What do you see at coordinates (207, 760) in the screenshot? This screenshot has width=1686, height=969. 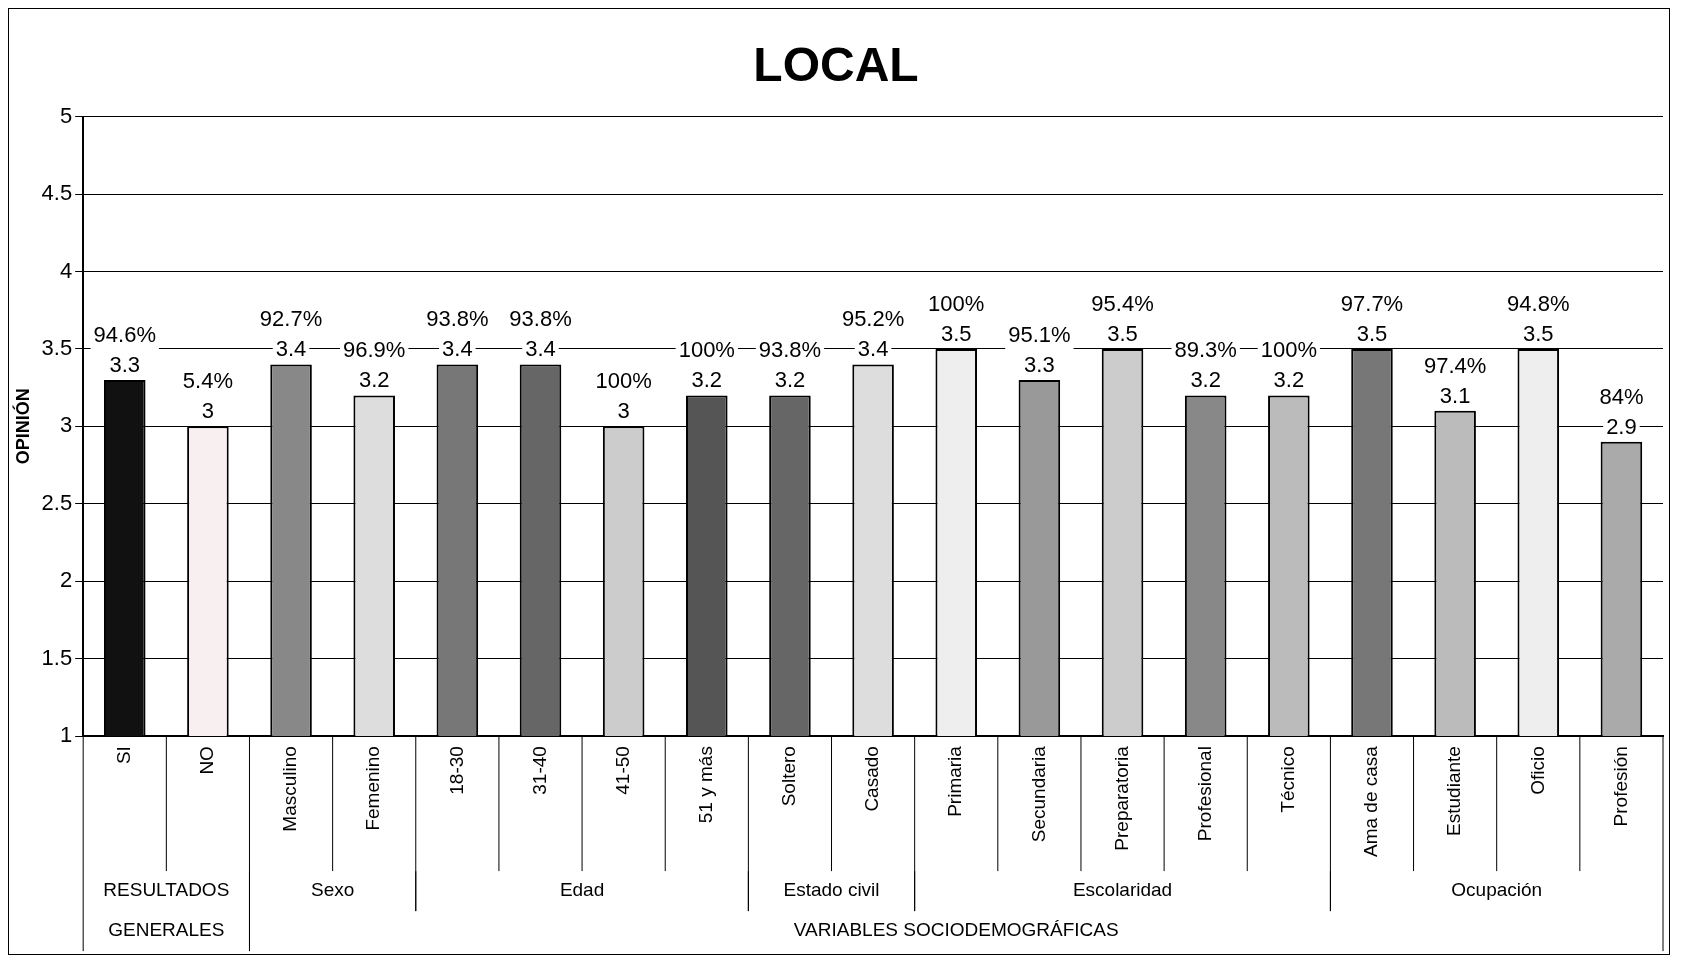 I see `x-tick-label: NO` at bounding box center [207, 760].